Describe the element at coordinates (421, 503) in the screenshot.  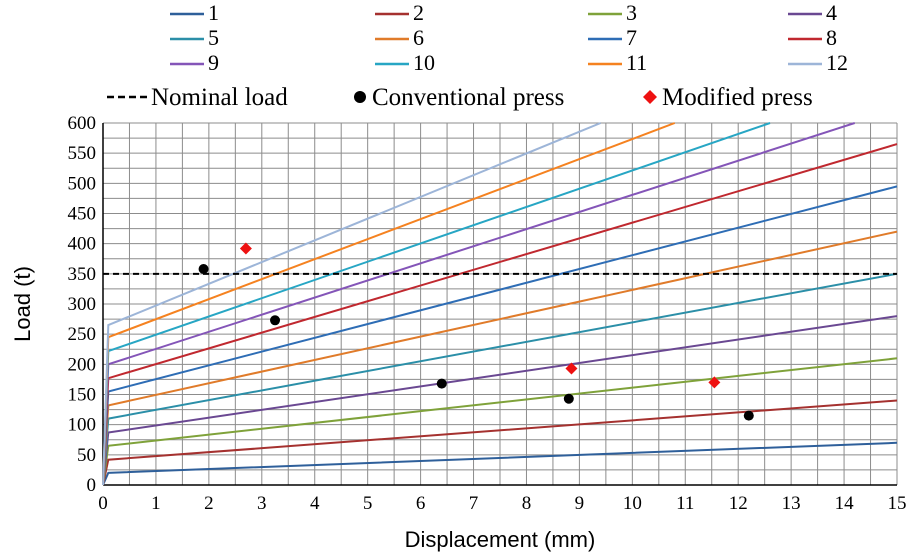
I see `x-tick-label: 6` at that location.